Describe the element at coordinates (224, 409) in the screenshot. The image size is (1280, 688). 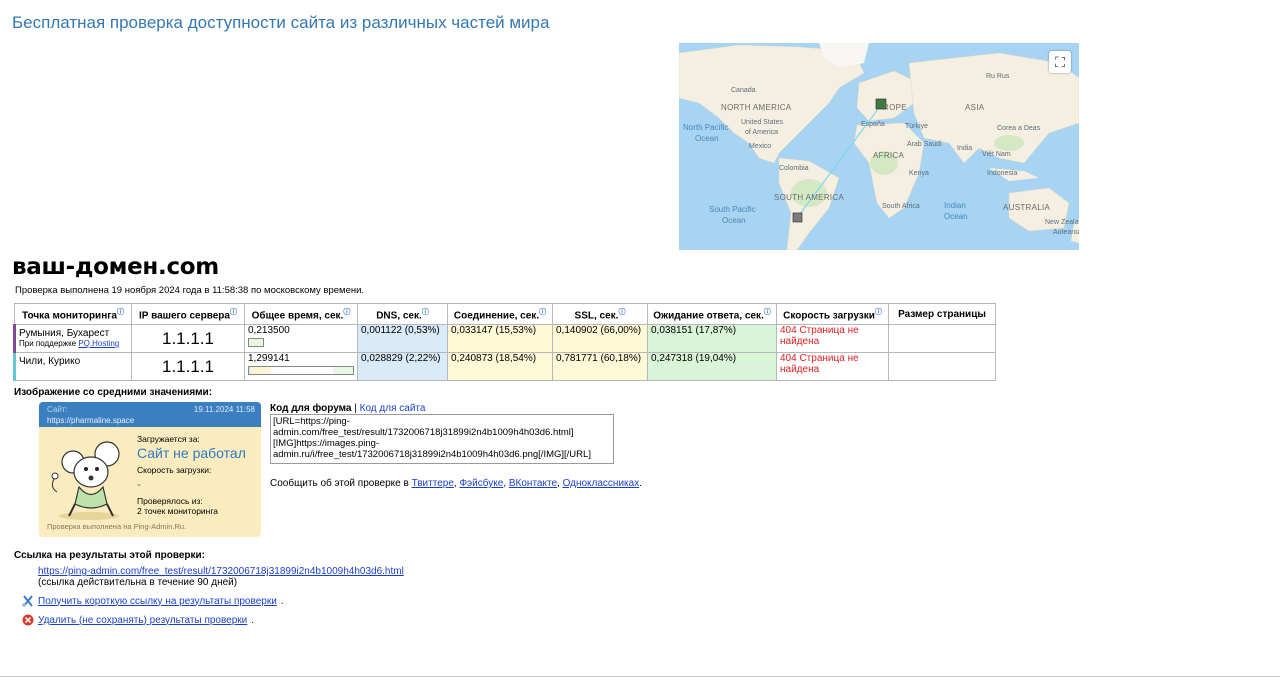
I see `widget-date: 19.11.2024 11:58` at that location.